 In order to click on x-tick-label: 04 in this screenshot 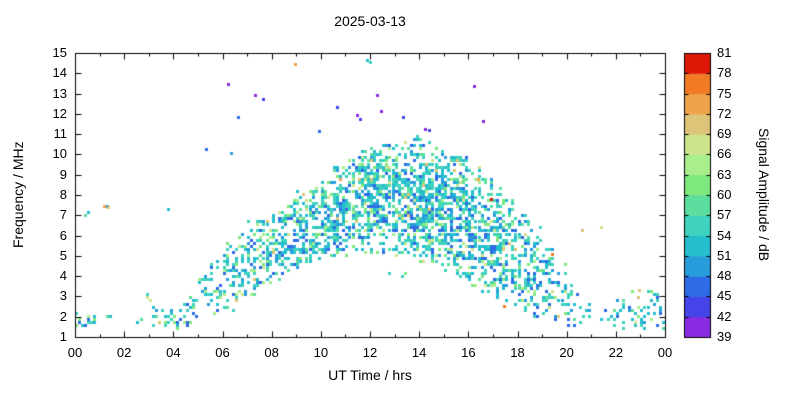, I will do `click(173, 352)`.